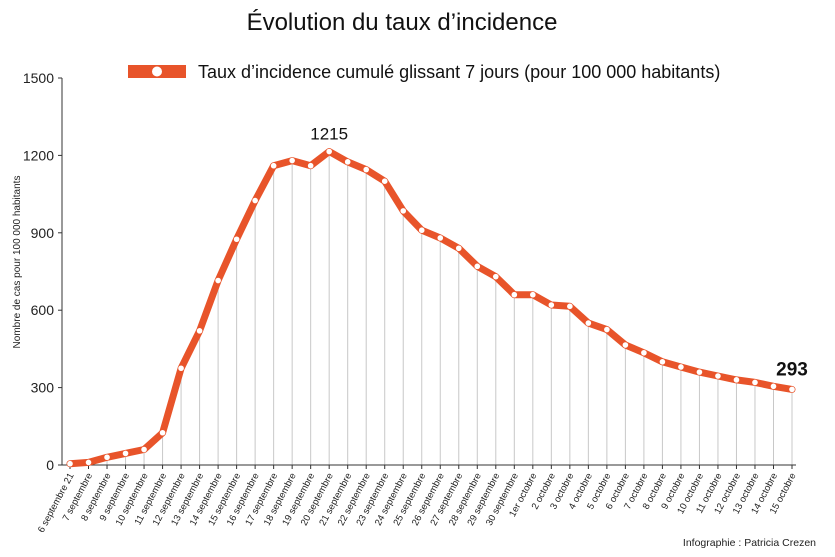 The height and width of the screenshot is (557, 835). I want to click on data-label: 1215, so click(329, 134).